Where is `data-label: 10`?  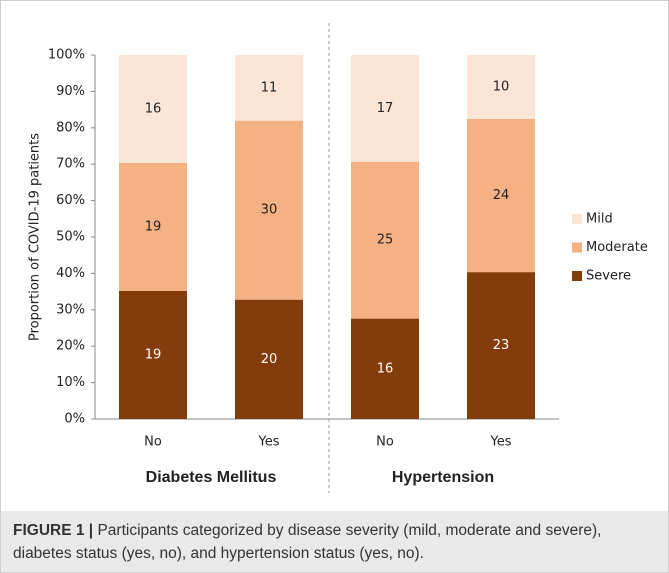 data-label: 10 is located at coordinates (501, 86).